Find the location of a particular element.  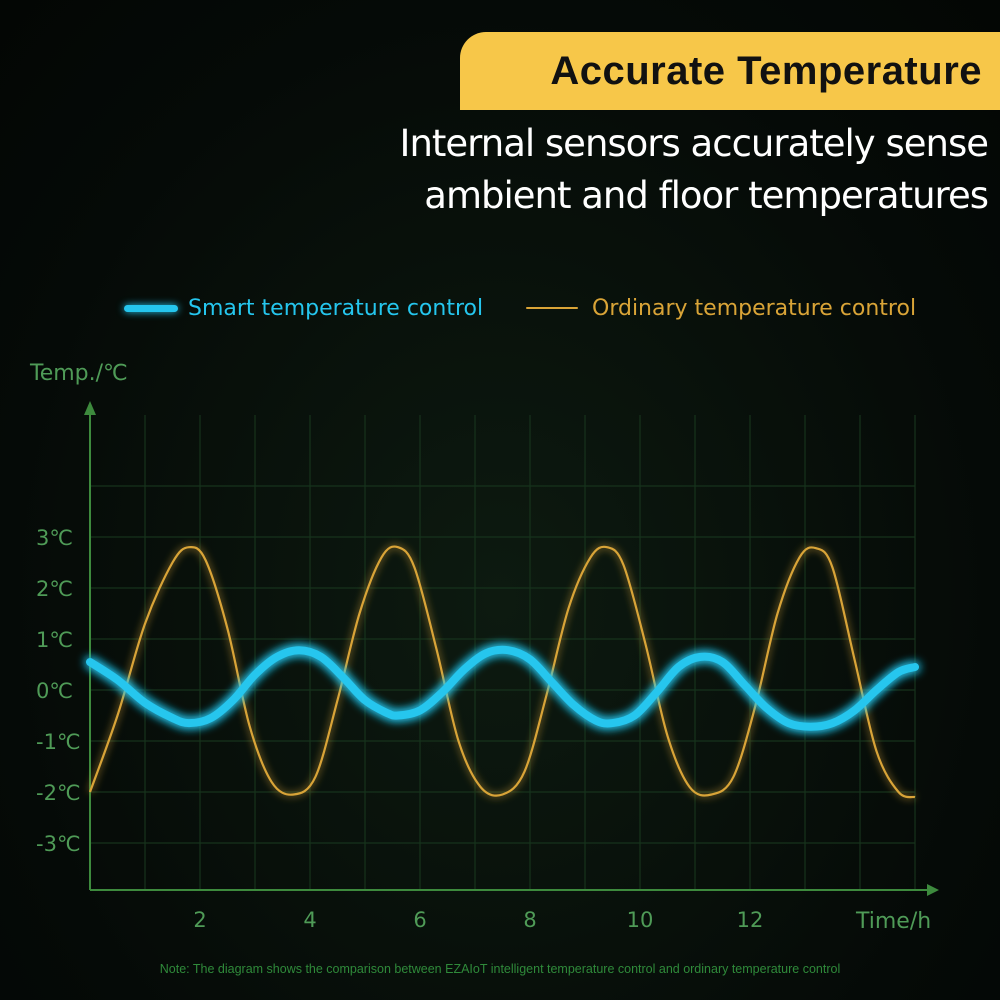

legend-label-smart: Smart temperature control is located at coordinates (336, 308).